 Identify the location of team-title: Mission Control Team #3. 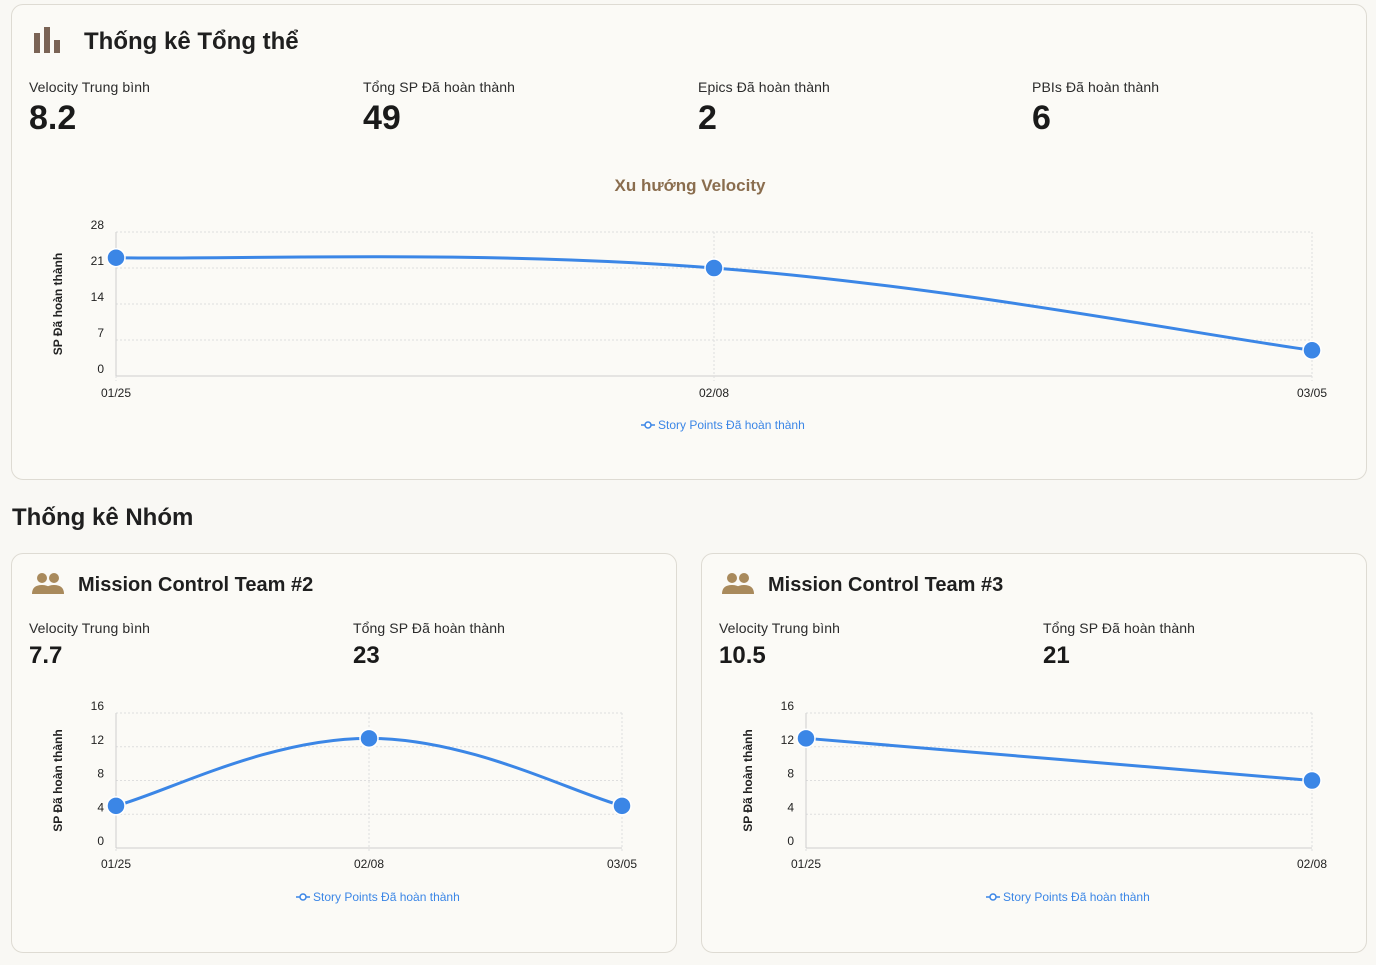
(886, 585).